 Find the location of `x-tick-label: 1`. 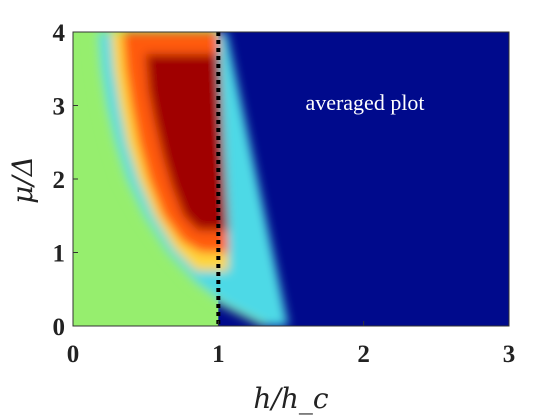

x-tick-label: 1 is located at coordinates (218, 354).